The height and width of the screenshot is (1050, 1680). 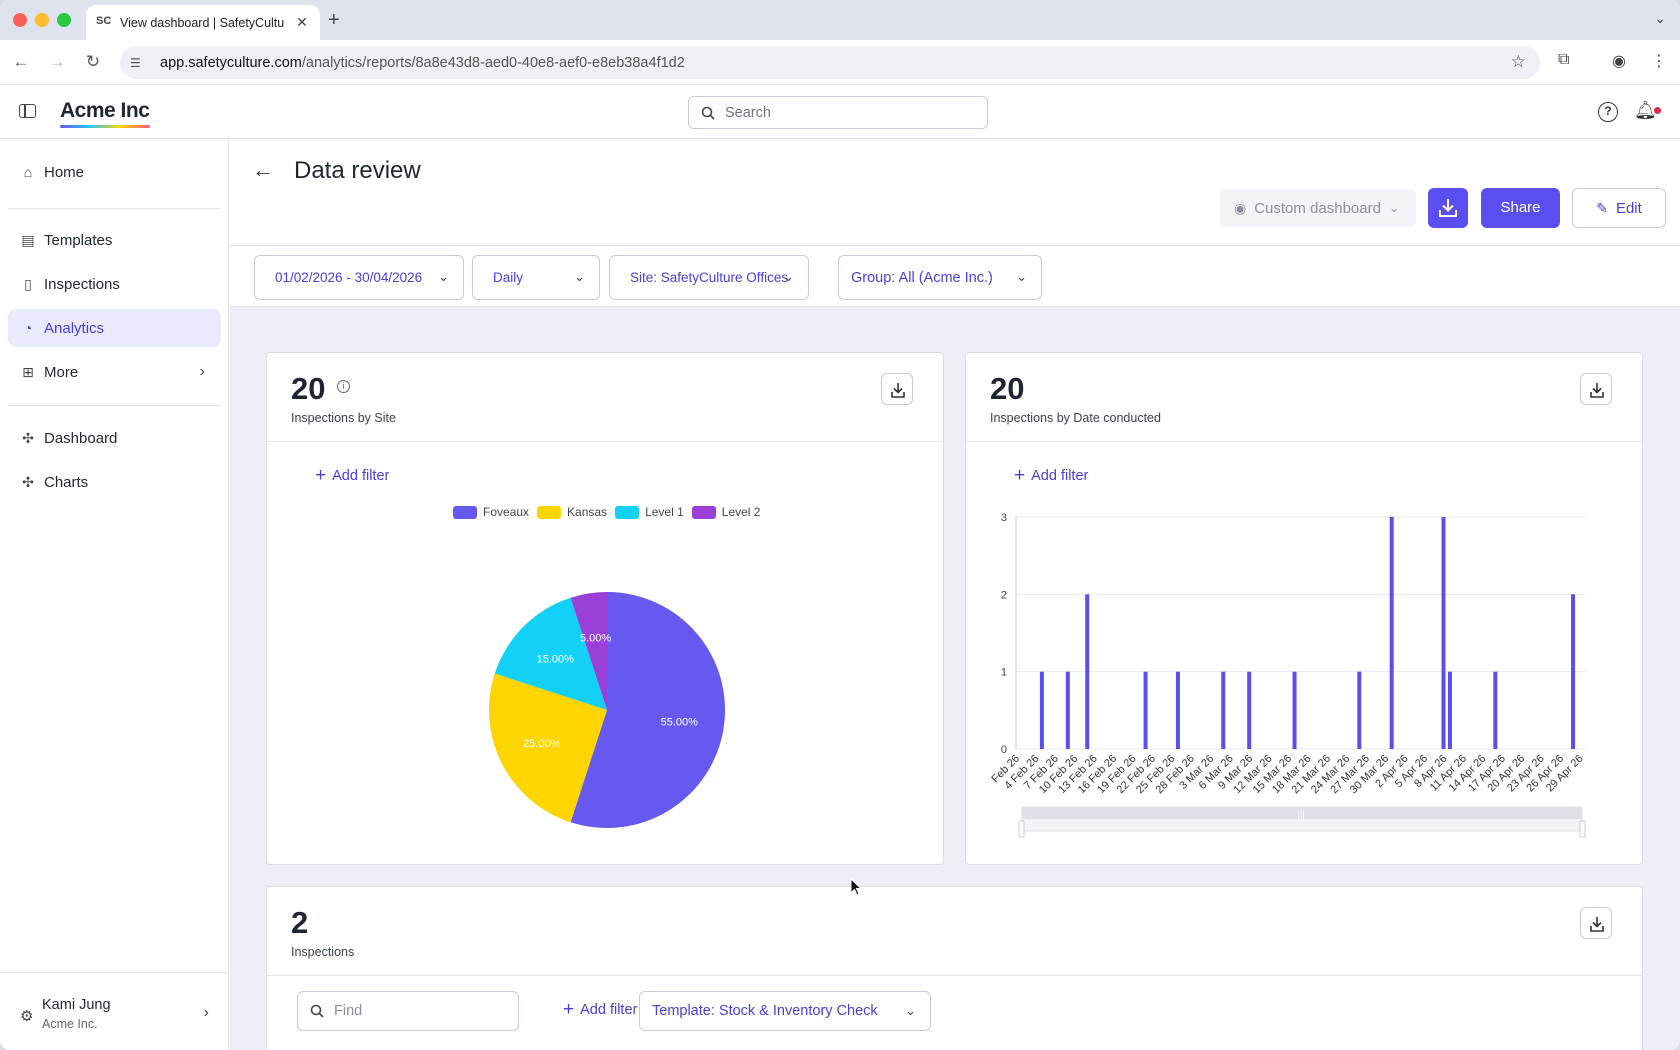 I want to click on sidebar-item-label: Charts, so click(x=66, y=482).